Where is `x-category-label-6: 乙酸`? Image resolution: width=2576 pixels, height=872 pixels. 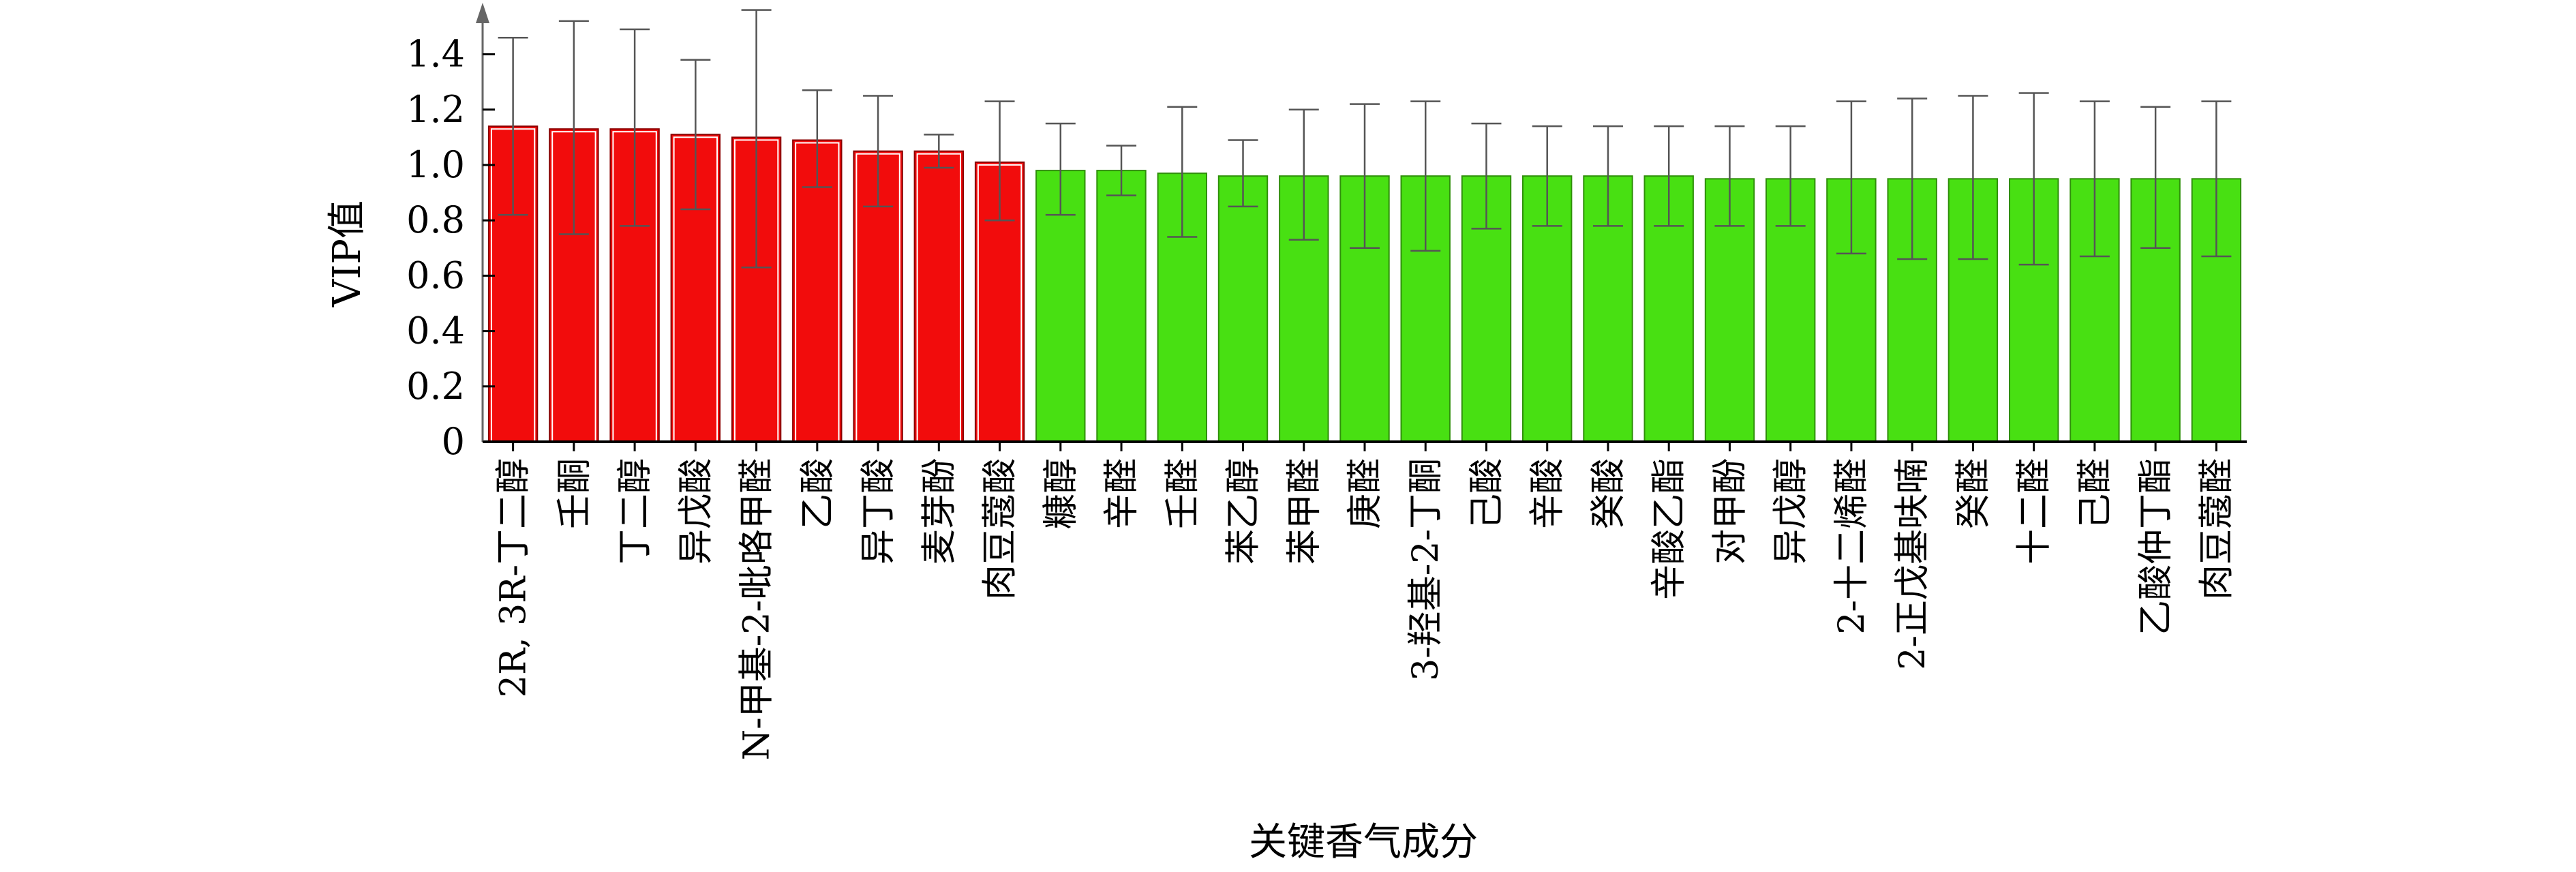
x-category-label-6: 乙酸 is located at coordinates (818, 493).